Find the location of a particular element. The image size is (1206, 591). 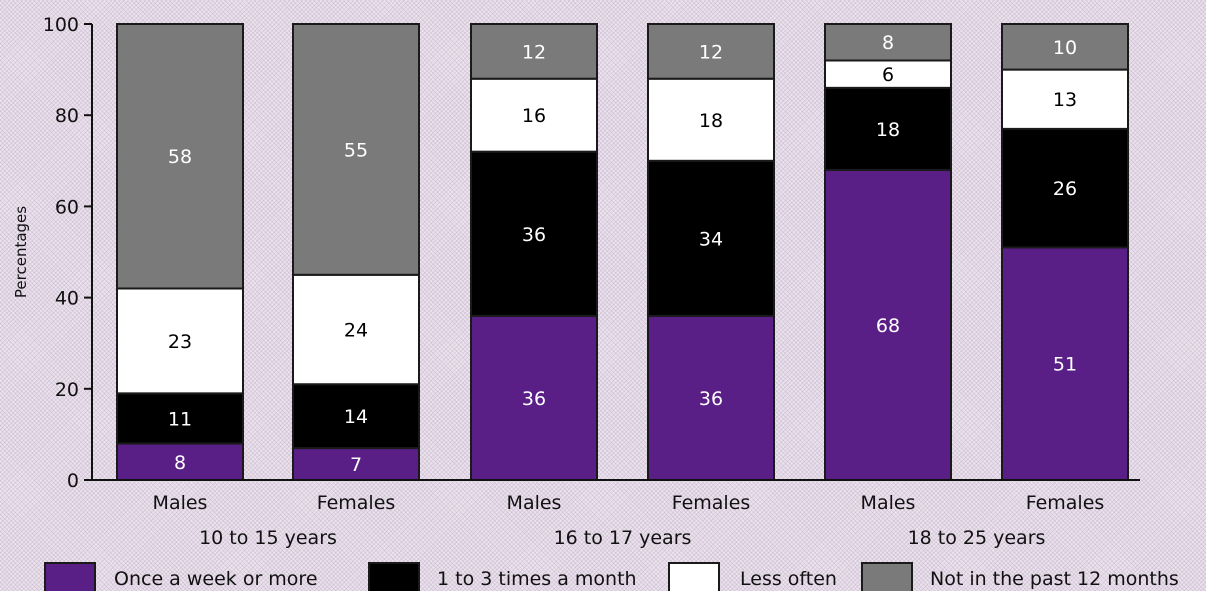

group-label: 16 to 17 years is located at coordinates (623, 538).